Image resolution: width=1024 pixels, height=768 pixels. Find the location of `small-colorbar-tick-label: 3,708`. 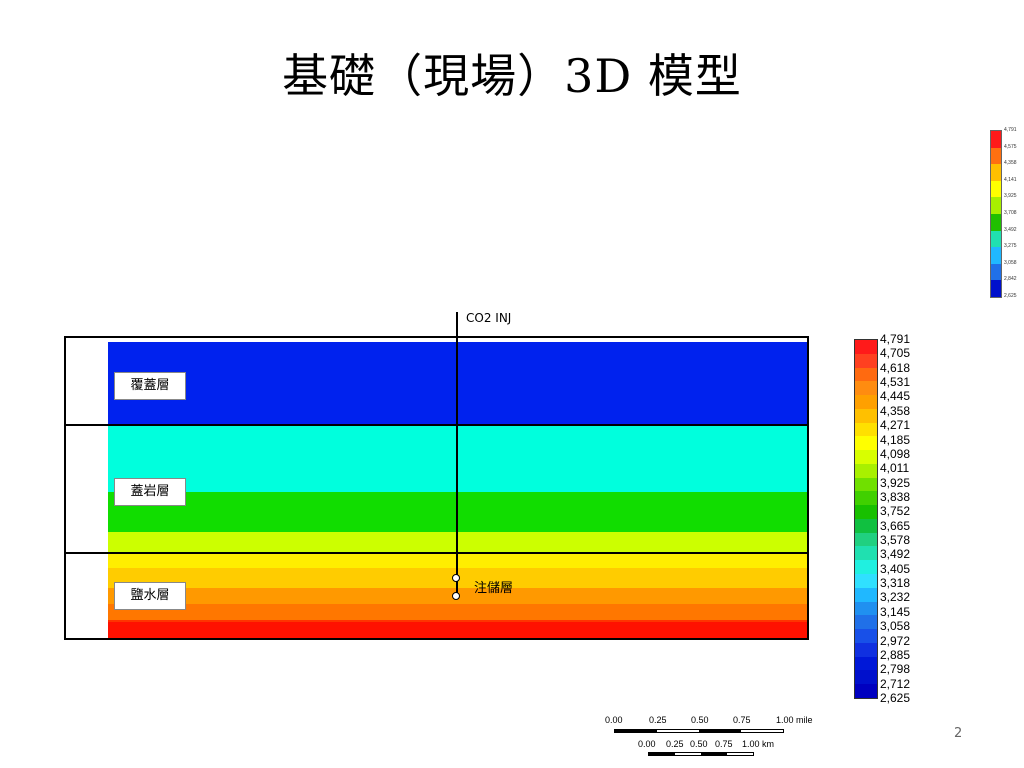

small-colorbar-tick-label: 3,708 is located at coordinates (1010, 213).